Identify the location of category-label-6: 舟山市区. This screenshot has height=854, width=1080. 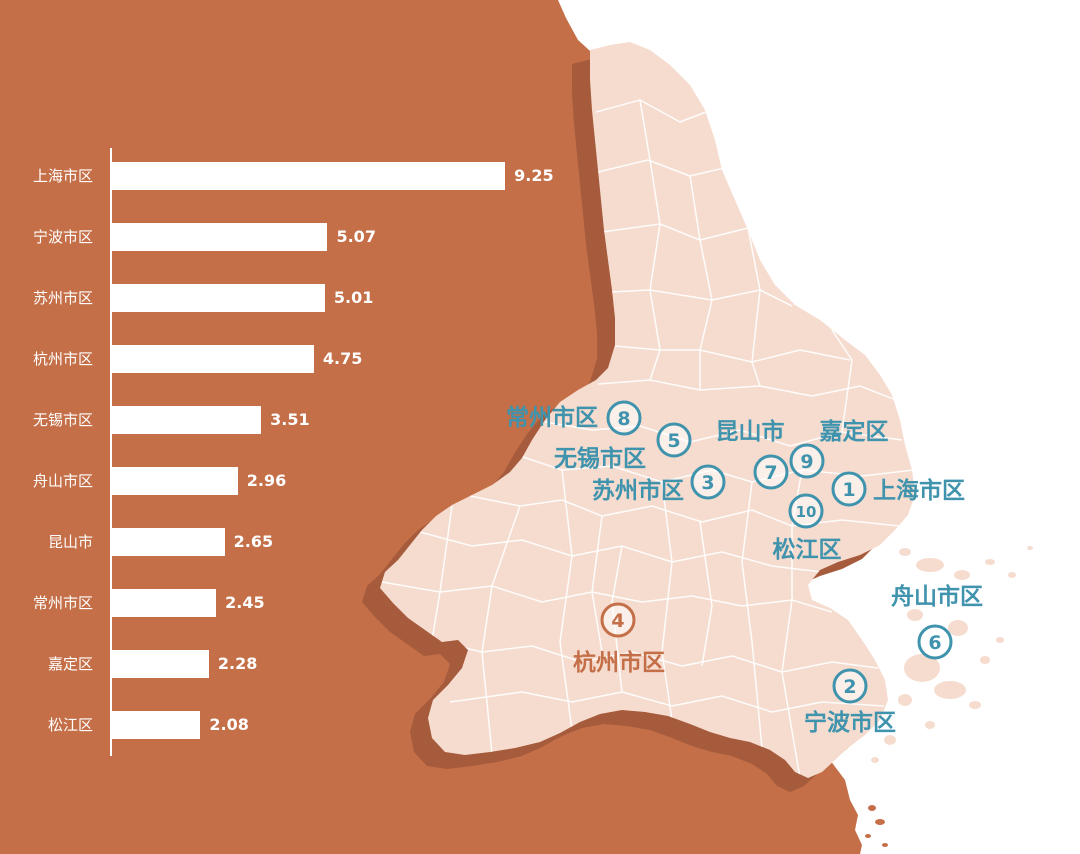
(62, 481).